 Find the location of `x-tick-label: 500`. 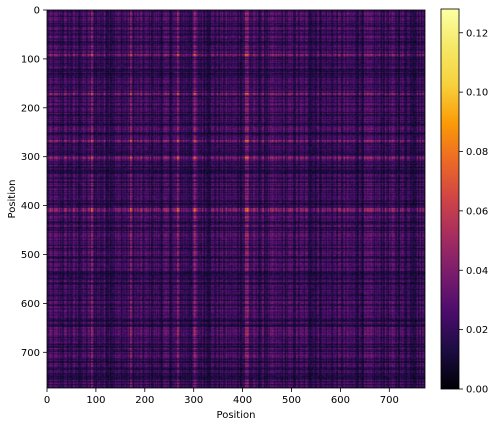

x-tick-label: 500 is located at coordinates (291, 400).